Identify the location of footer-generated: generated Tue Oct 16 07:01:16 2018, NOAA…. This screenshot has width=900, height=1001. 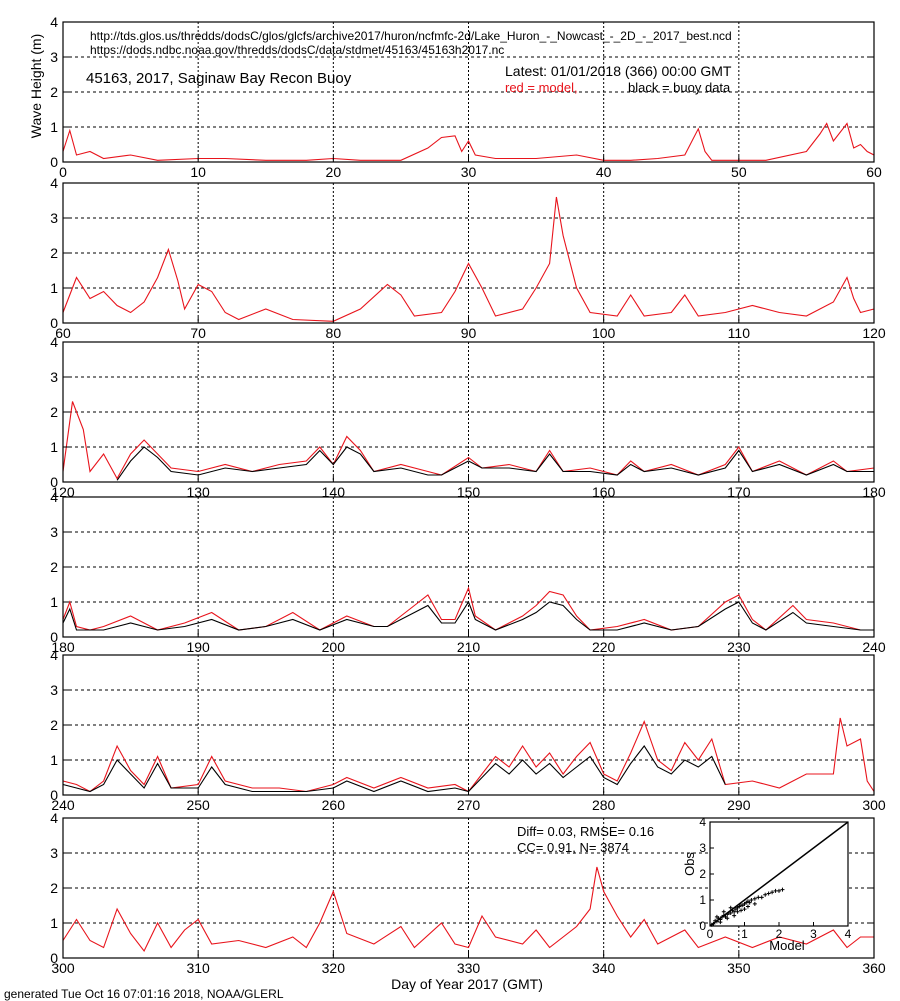
(144, 994).